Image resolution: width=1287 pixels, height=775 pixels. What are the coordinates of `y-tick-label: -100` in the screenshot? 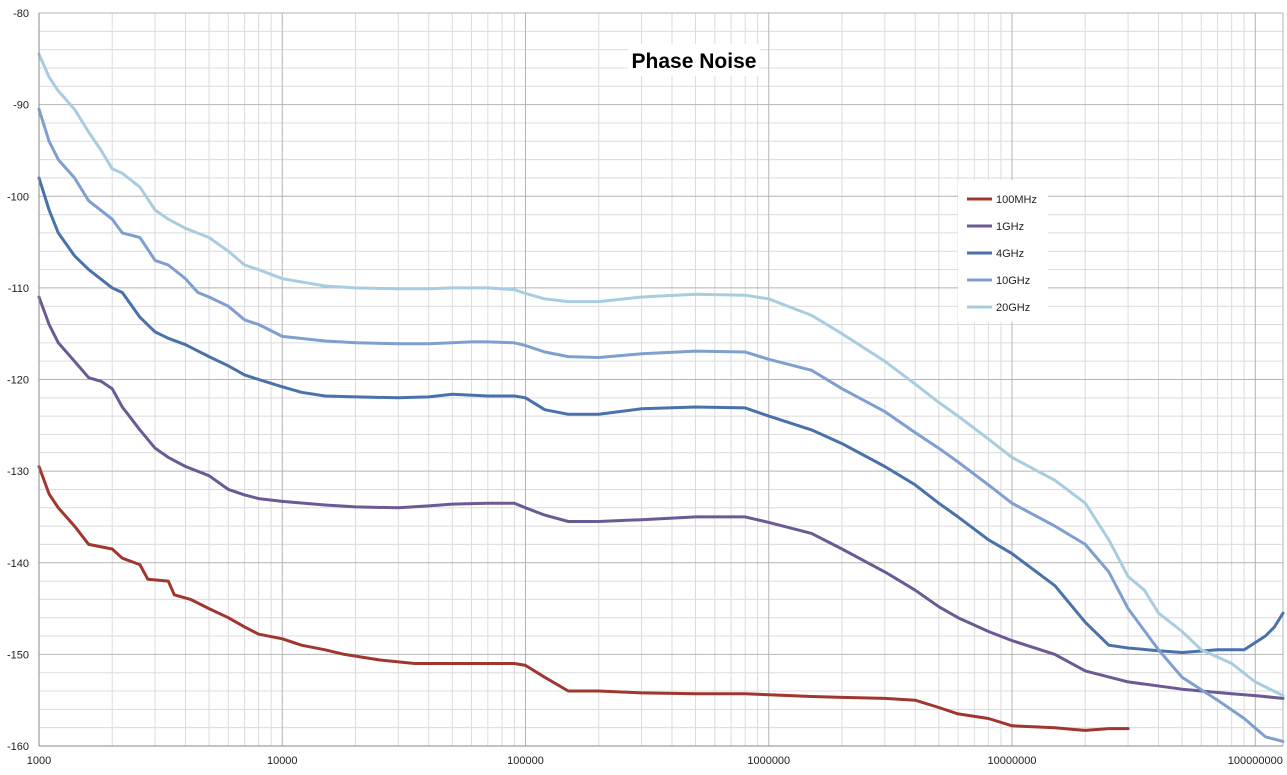 It's located at (18, 197).